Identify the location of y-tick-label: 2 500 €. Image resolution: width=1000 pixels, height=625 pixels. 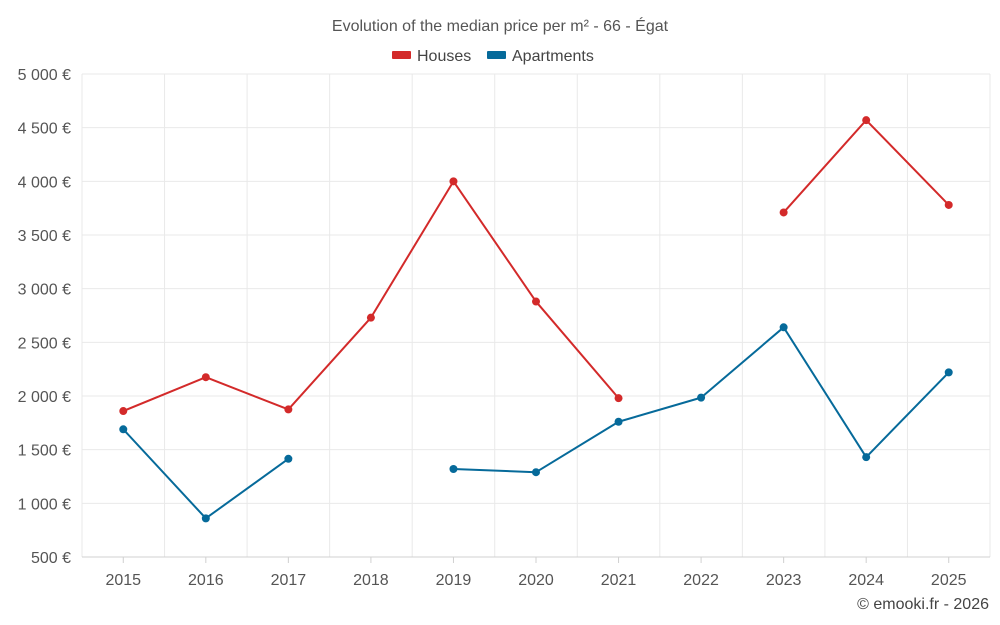
(44, 343).